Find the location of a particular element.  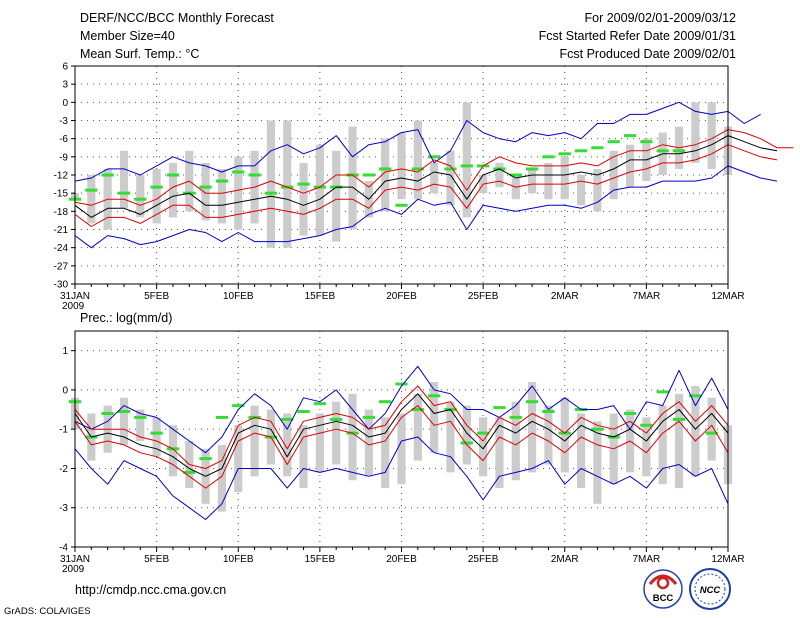

forecast-period: For 2009/02/01-2009/03/12 is located at coordinates (660, 18).